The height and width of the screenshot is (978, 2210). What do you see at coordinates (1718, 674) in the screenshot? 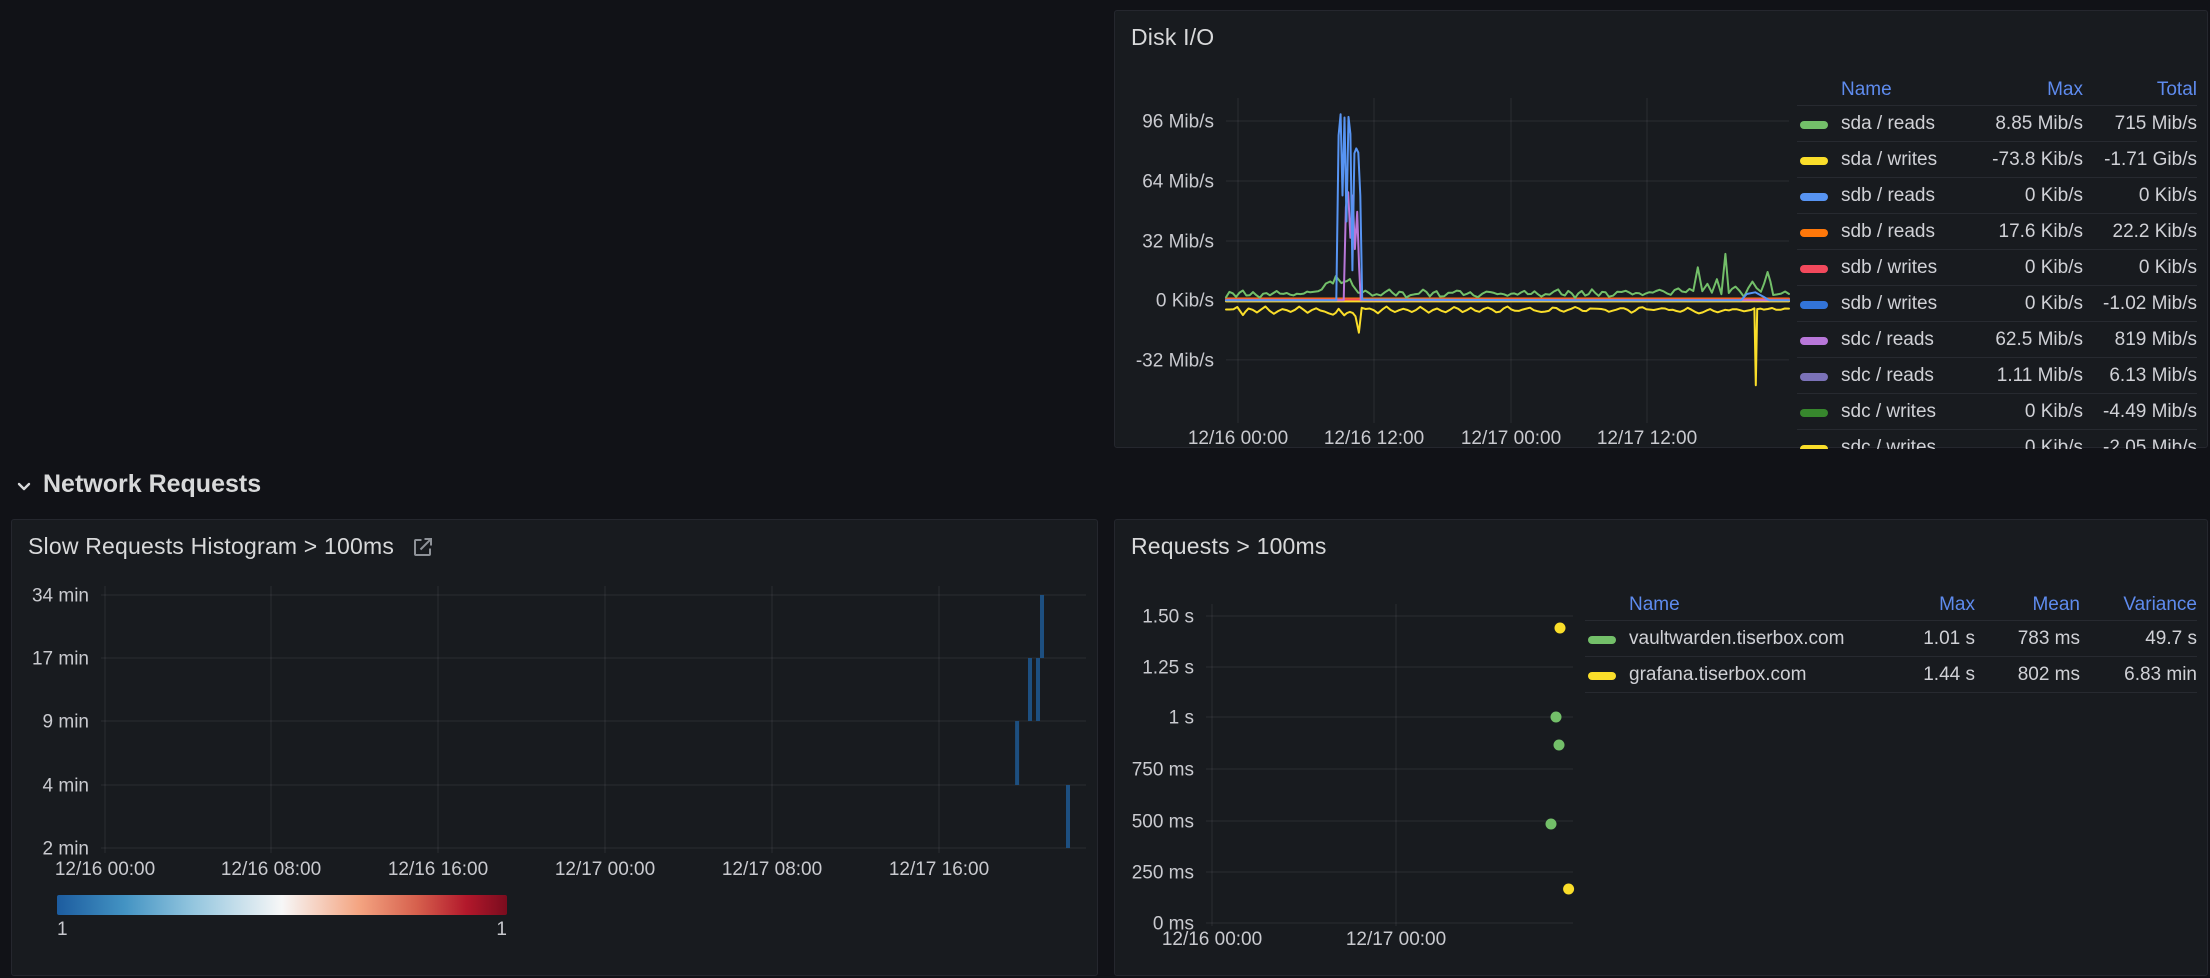
I see `series-name: grafana.tiserbox.com` at bounding box center [1718, 674].